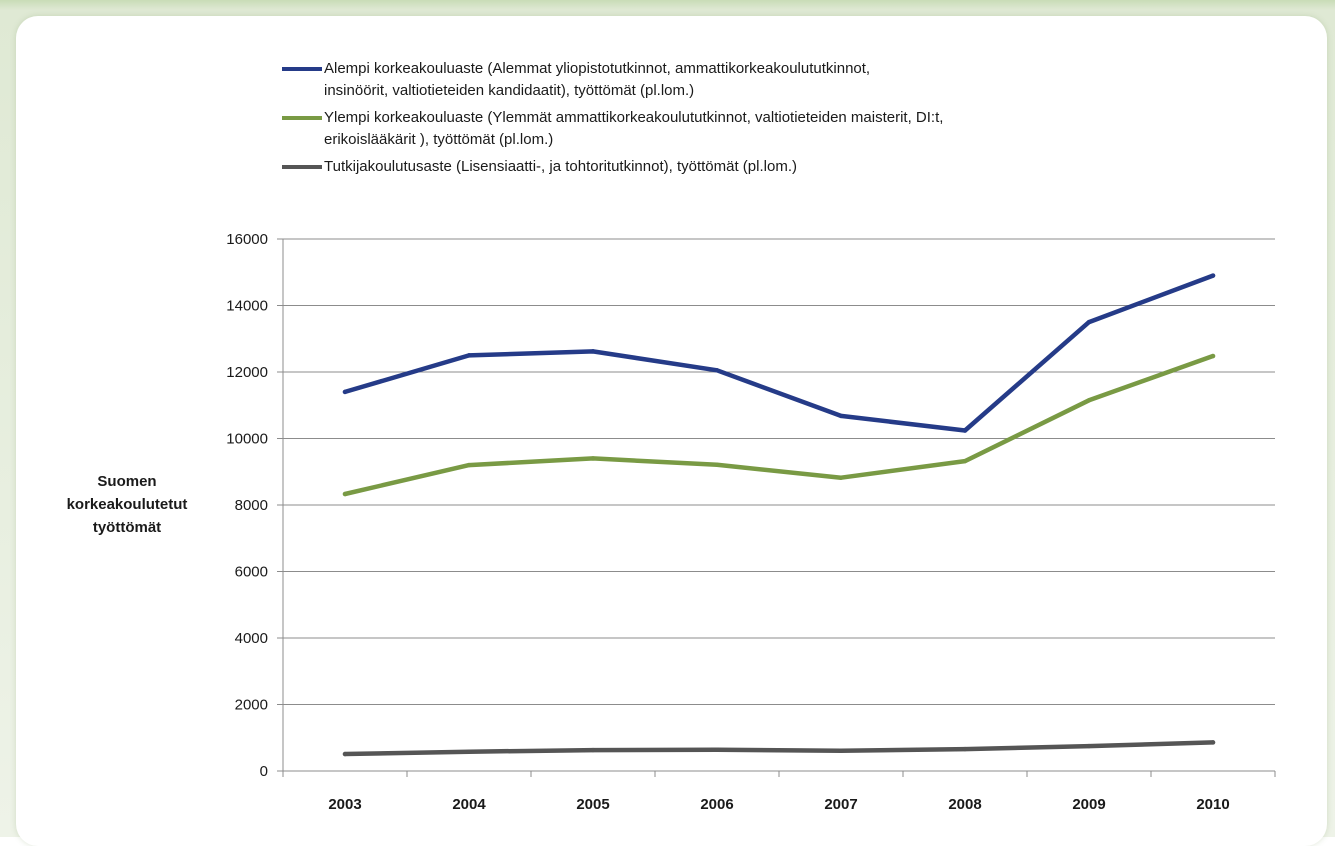  Describe the element at coordinates (439, 139) in the screenshot. I see `legend-label-ylempi-line2: erikoislääkärit ), työttömät (pl.lom.)` at that location.